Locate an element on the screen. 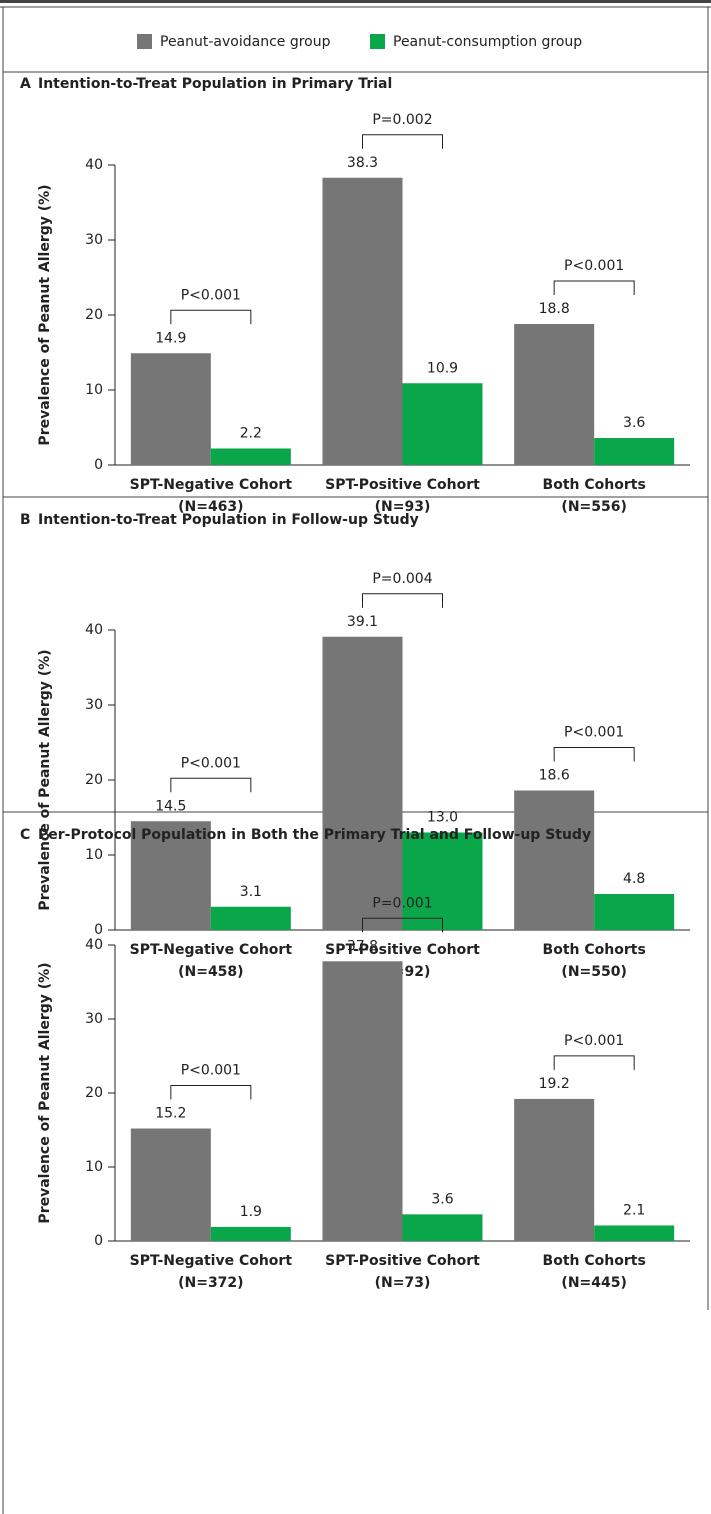 Image resolution: width=711 pixels, height=1514 pixels. x-tick-sublabel: (N=463) is located at coordinates (210, 507).